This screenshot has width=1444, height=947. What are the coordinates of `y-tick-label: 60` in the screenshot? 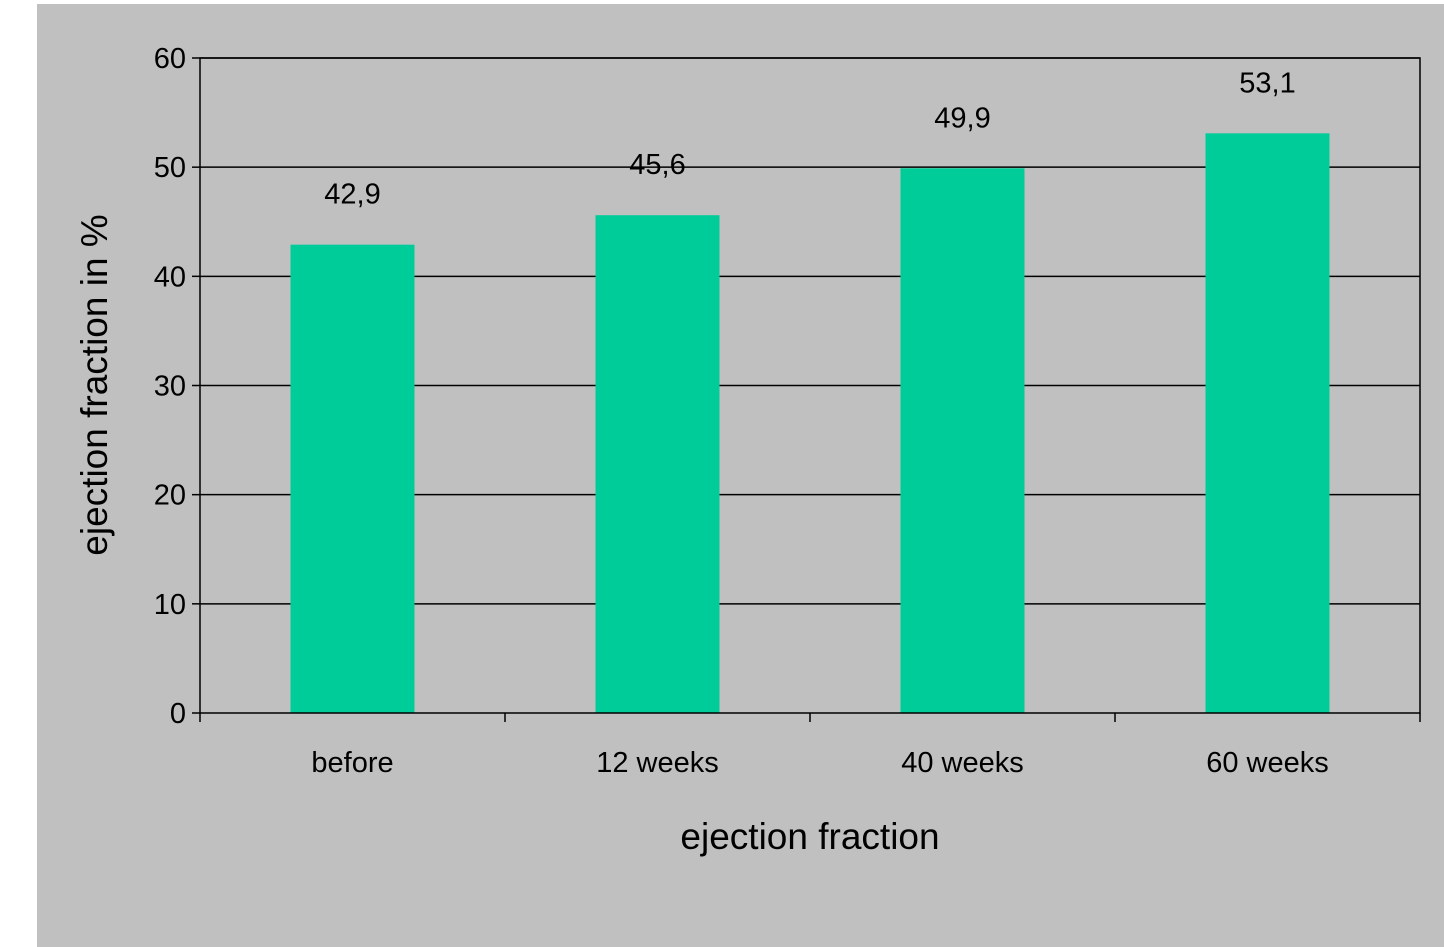 It's located at (170, 59).